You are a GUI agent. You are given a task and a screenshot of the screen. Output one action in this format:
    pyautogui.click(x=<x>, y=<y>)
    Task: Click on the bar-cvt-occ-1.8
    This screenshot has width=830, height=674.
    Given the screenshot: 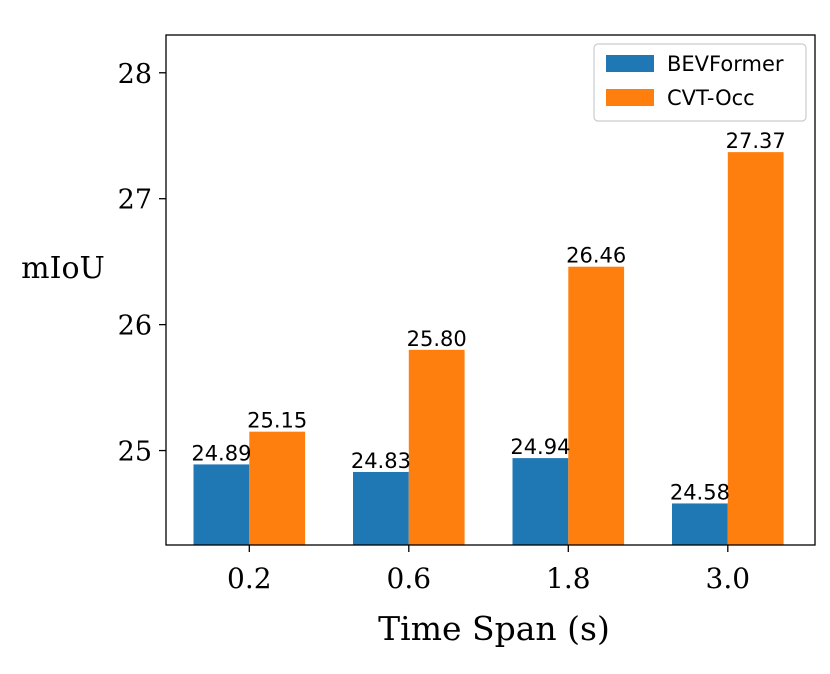 What is the action you would take?
    pyautogui.click(x=596, y=405)
    